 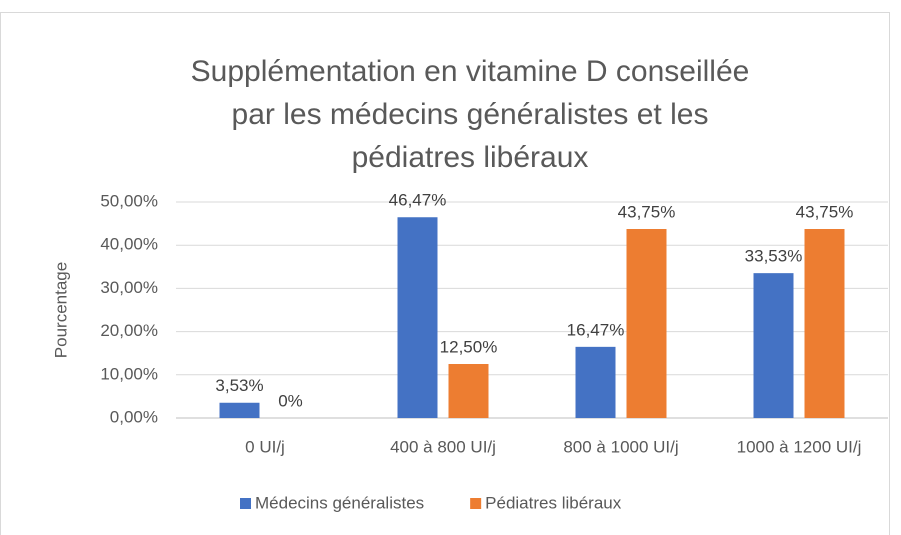 What do you see at coordinates (799, 446) in the screenshot?
I see `x-tick-label: 1000 à 1200 UI/j` at bounding box center [799, 446].